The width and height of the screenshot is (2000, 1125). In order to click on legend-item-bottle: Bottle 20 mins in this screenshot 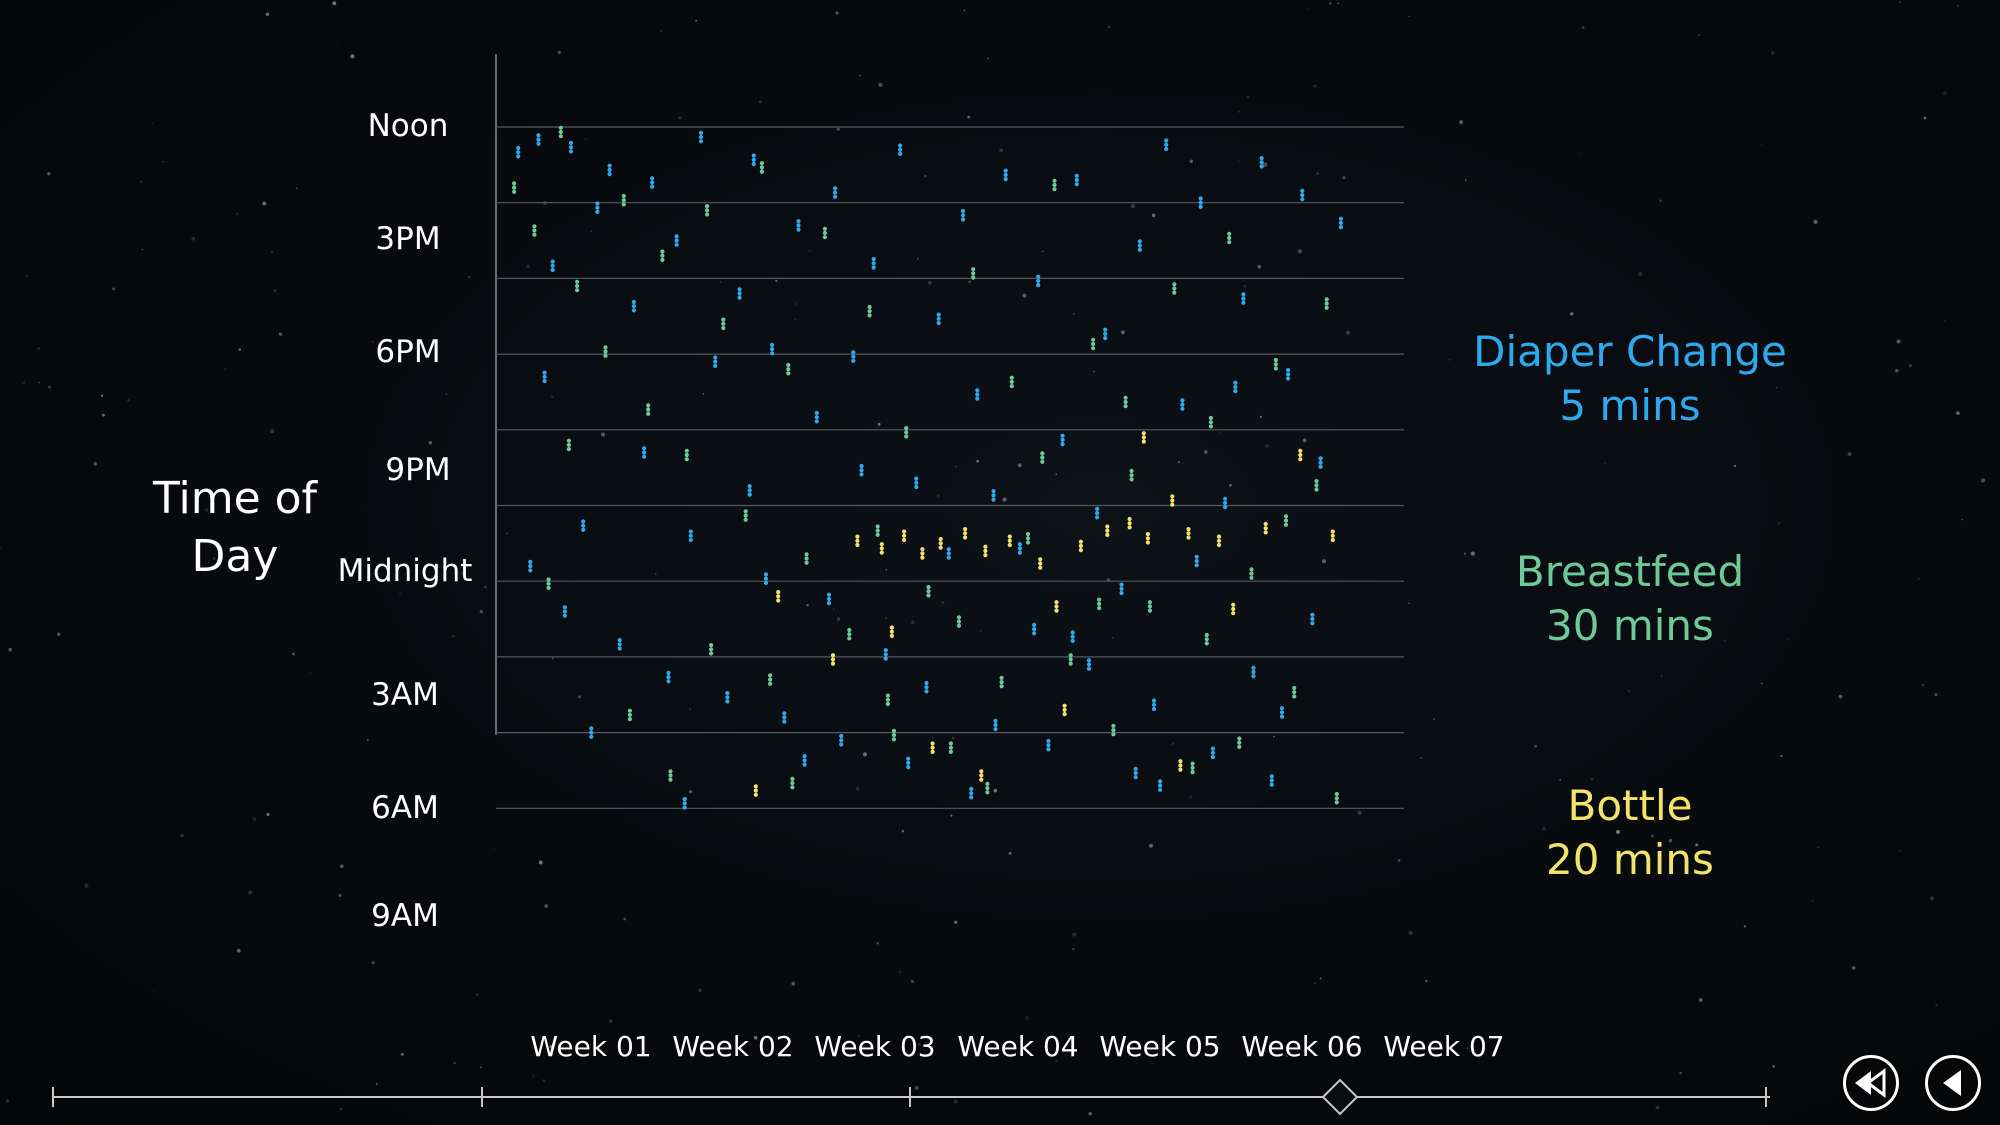, I will do `click(1630, 833)`.